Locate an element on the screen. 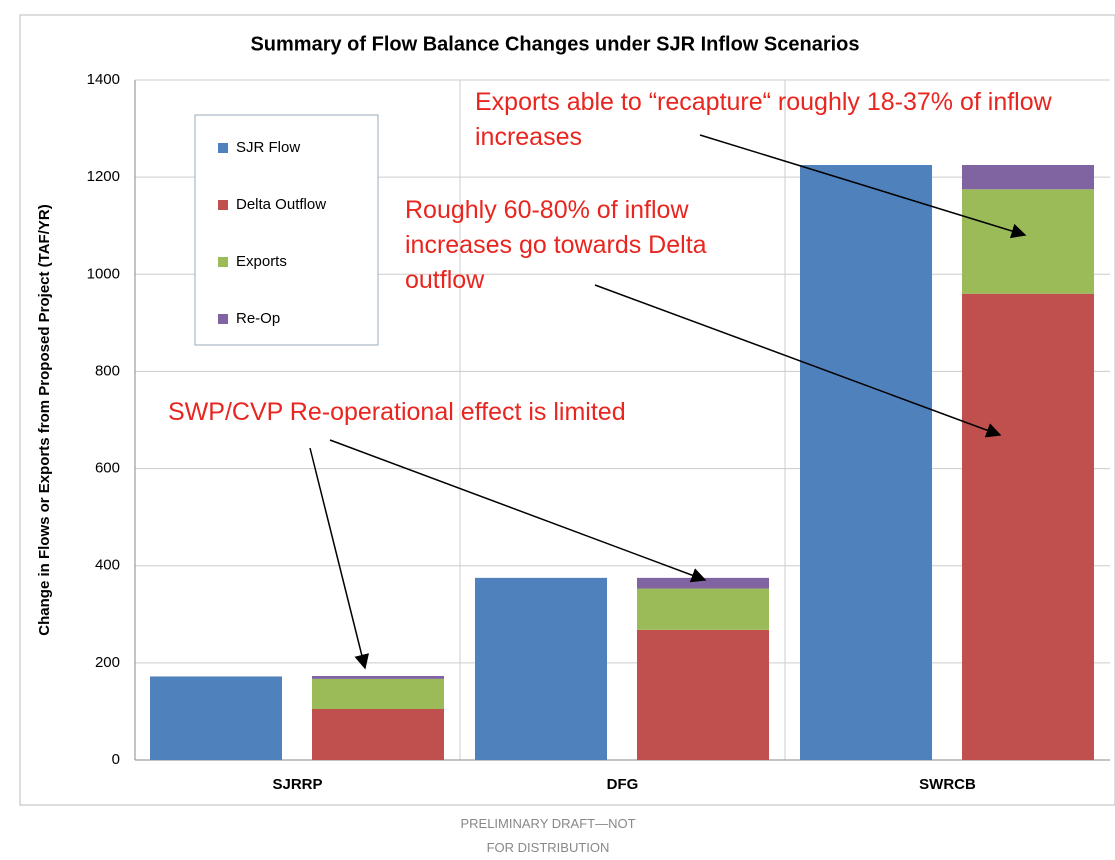  y-tick-label: 1000 is located at coordinates (103, 273).